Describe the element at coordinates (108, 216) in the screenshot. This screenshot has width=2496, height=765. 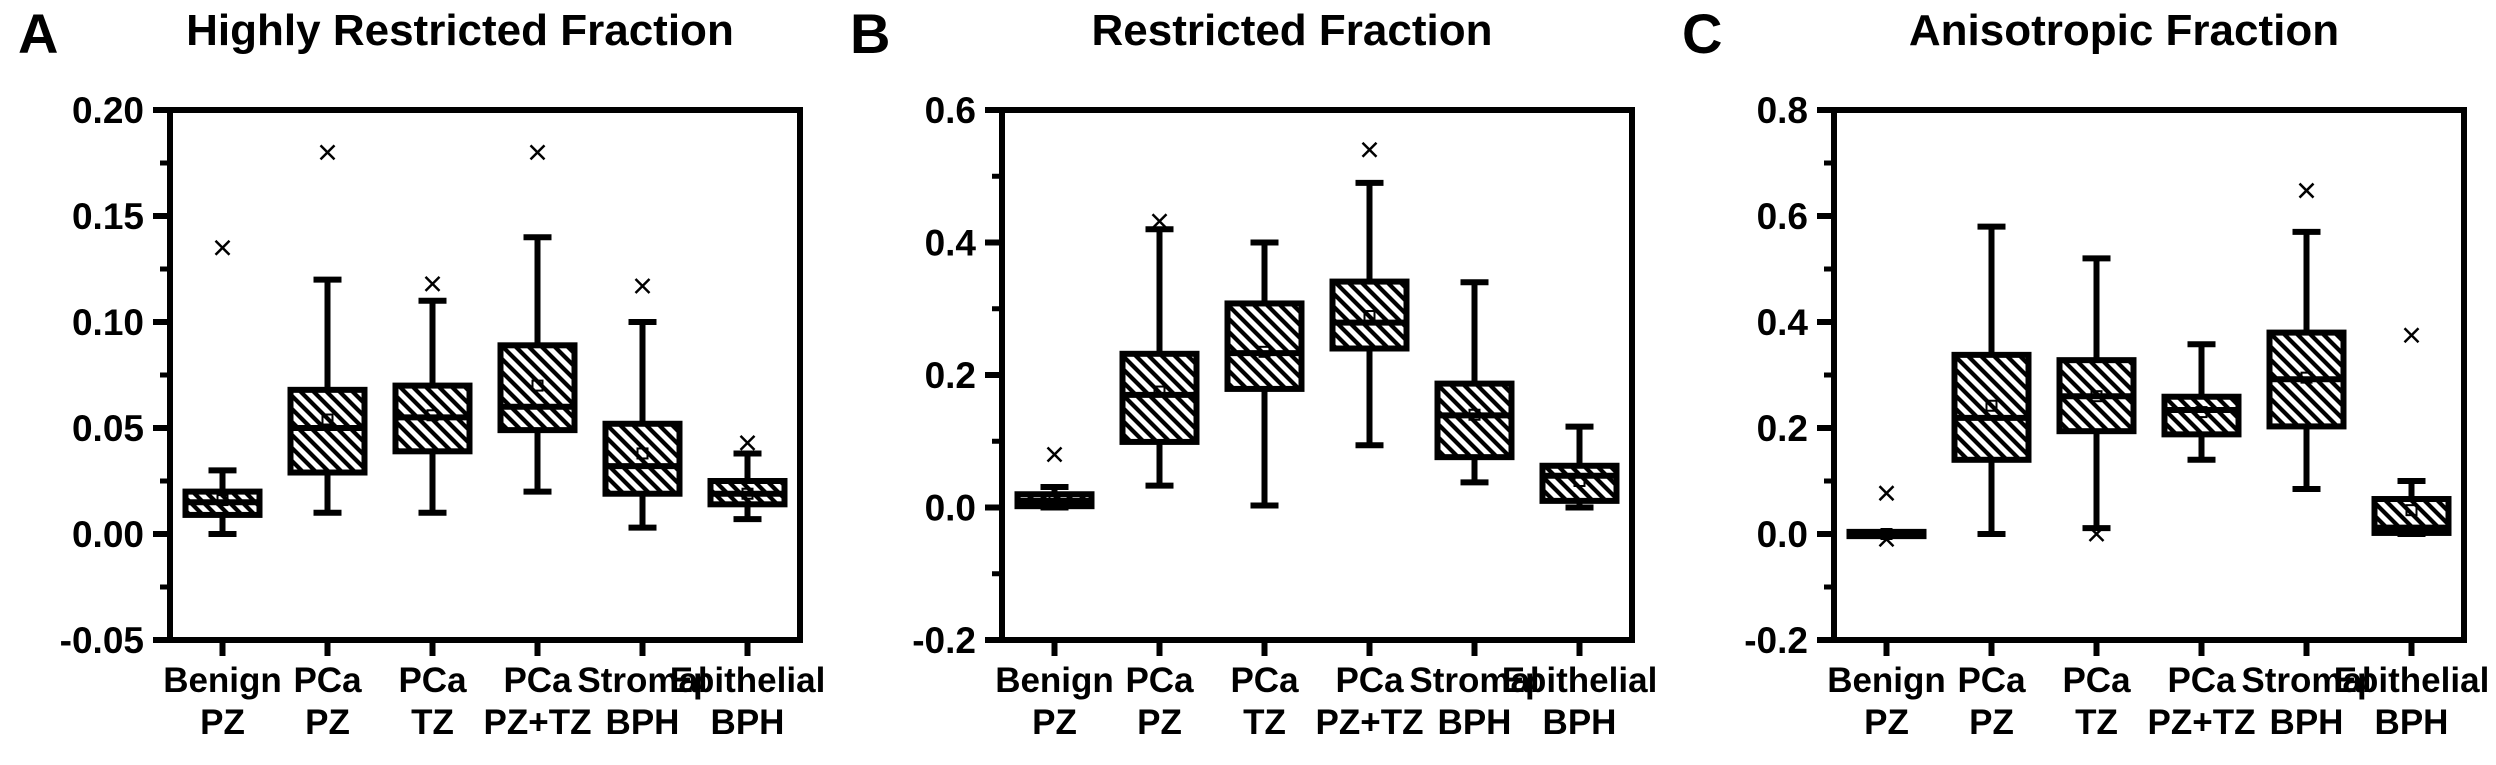
I see `y-tick-label: 0.15` at that location.